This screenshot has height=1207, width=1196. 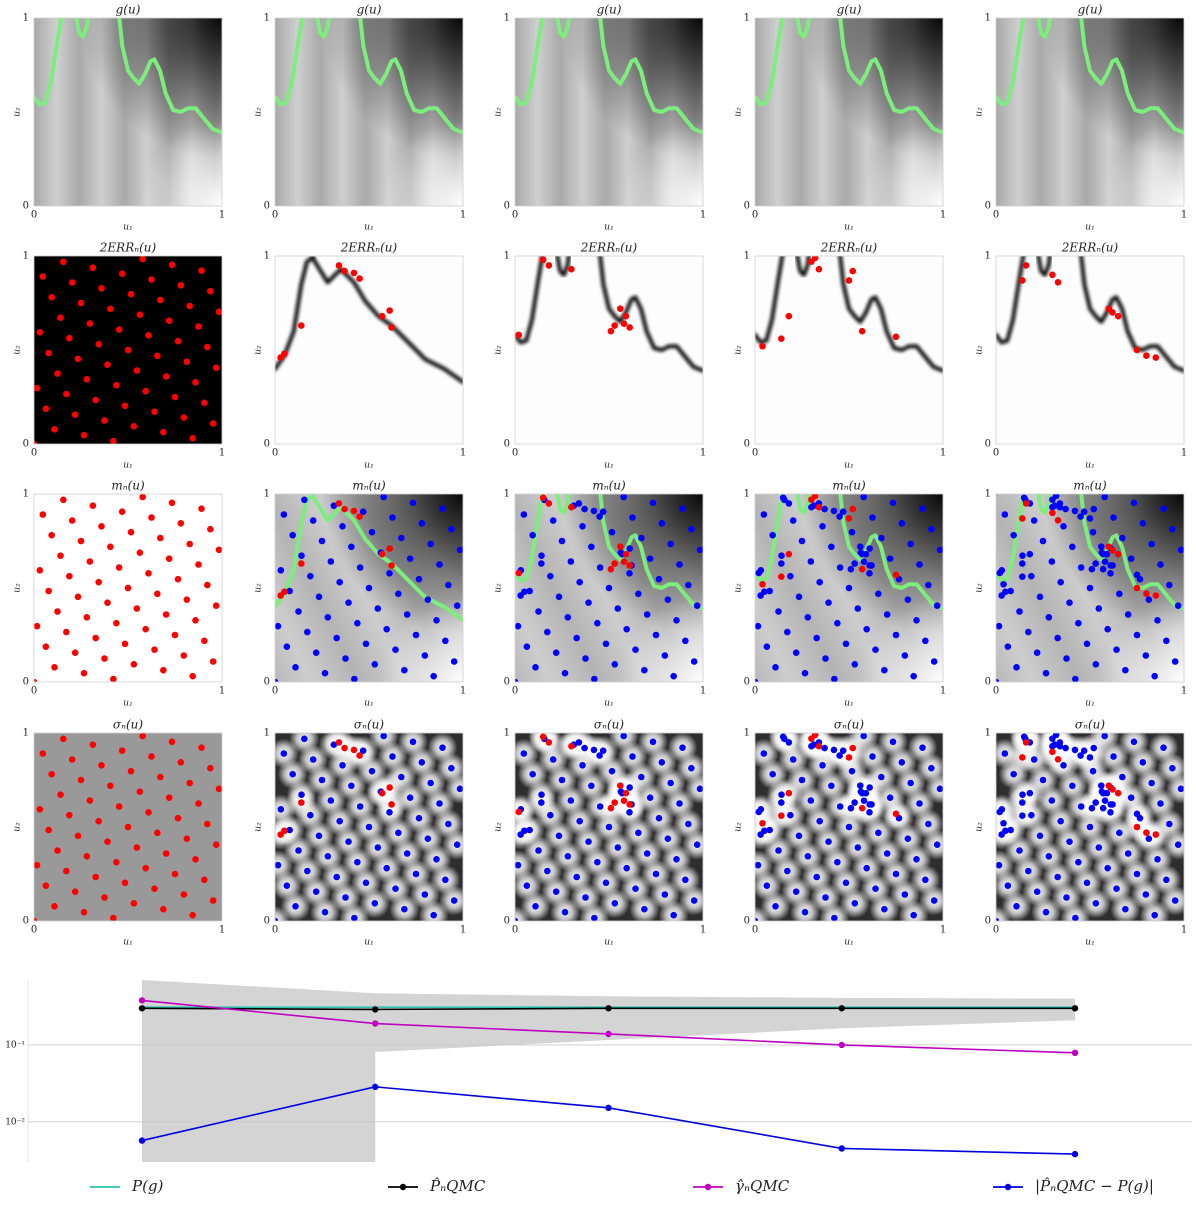 I want to click on legend-label: P̂ₙQMC, so click(x=457, y=1186).